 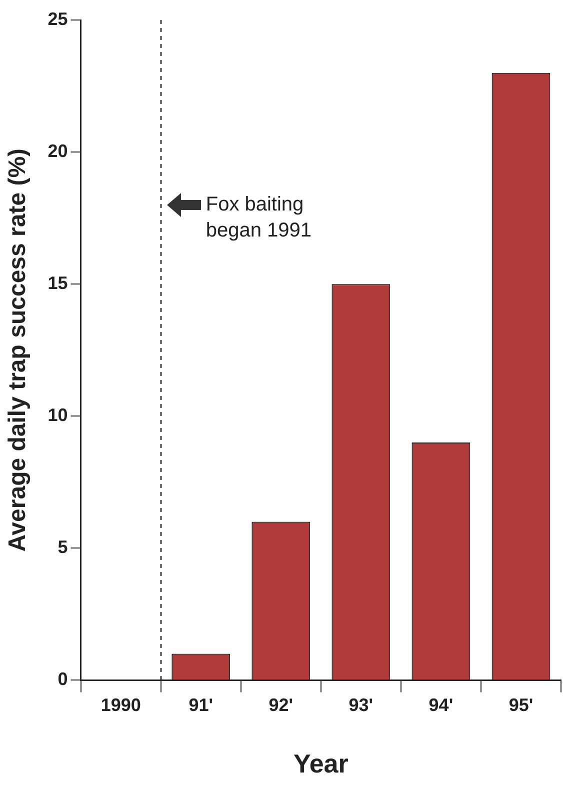 I want to click on y-tick-label: 0, so click(x=63, y=679).